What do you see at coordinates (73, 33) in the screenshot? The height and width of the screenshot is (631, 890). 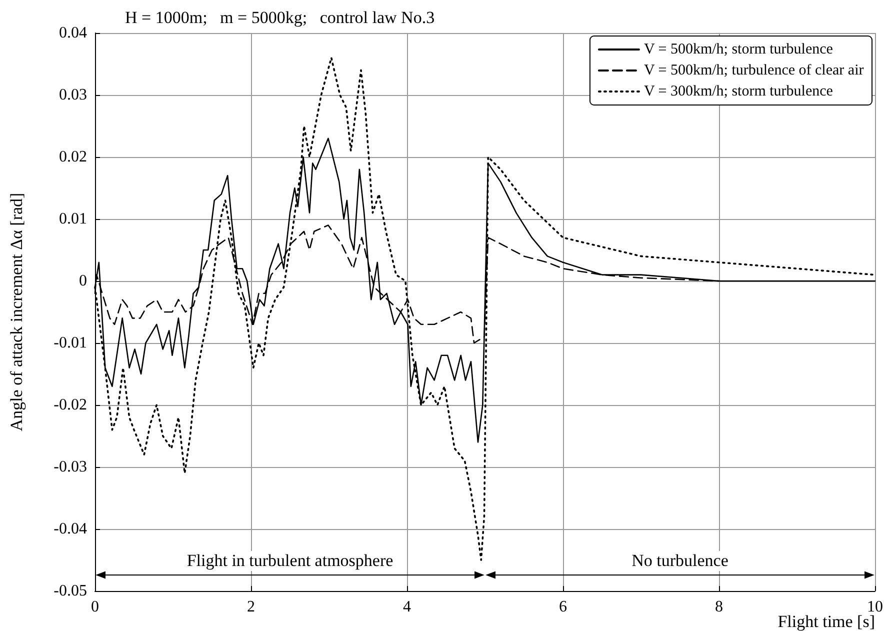 I see `y-tick-label: 0.04` at bounding box center [73, 33].